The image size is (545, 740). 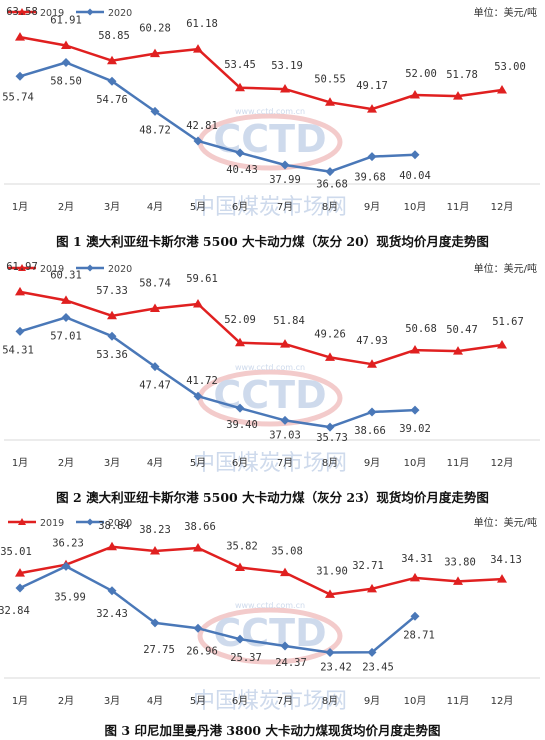 I want to click on data-label-2020: 28.71, so click(x=419, y=635).